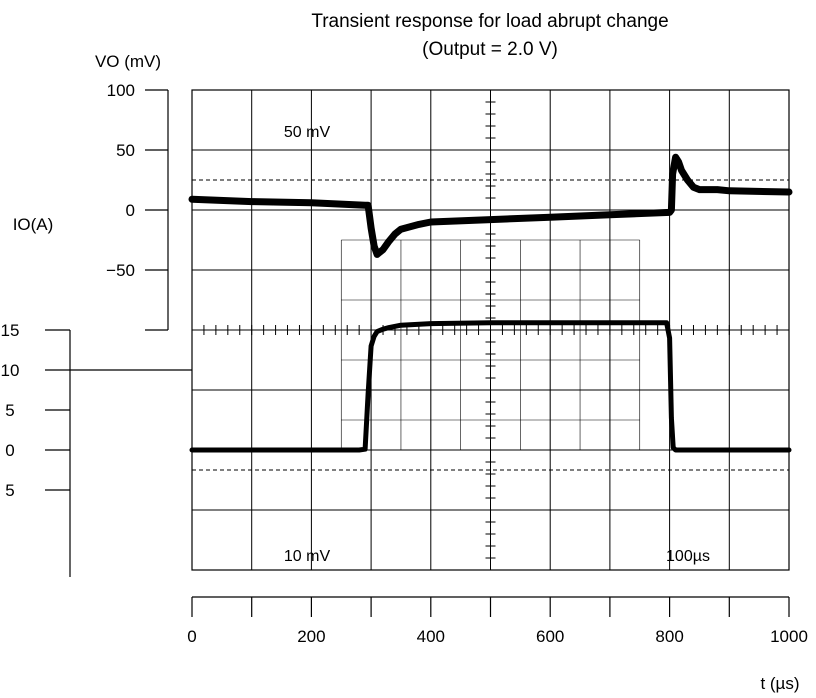  Describe the element at coordinates (779, 683) in the screenshot. I see `x-axis-label: t (µs)` at that location.